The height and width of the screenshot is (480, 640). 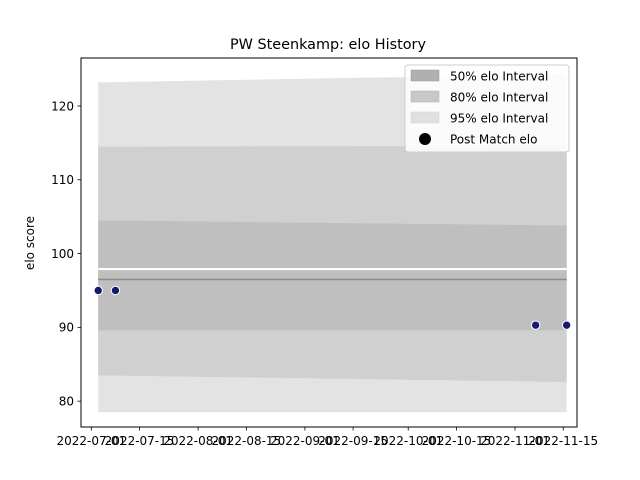 What do you see at coordinates (353, 441) in the screenshot?
I see `x-tick-label: 2022-09-15` at bounding box center [353, 441].